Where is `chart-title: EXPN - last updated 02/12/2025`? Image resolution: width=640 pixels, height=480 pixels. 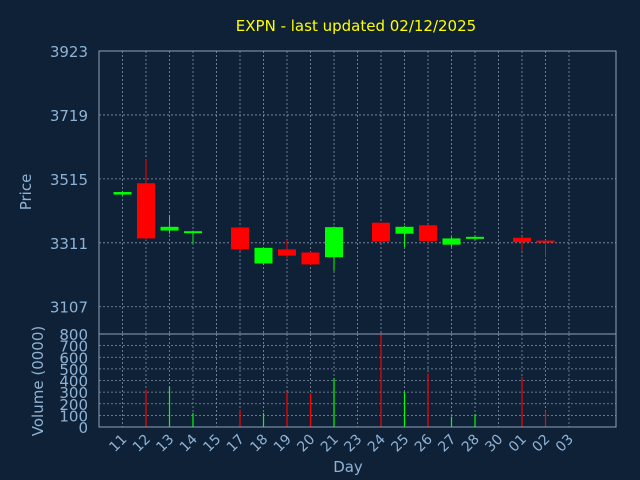
chart-title: EXPN - last updated 02/12/2025 is located at coordinates (356, 26).